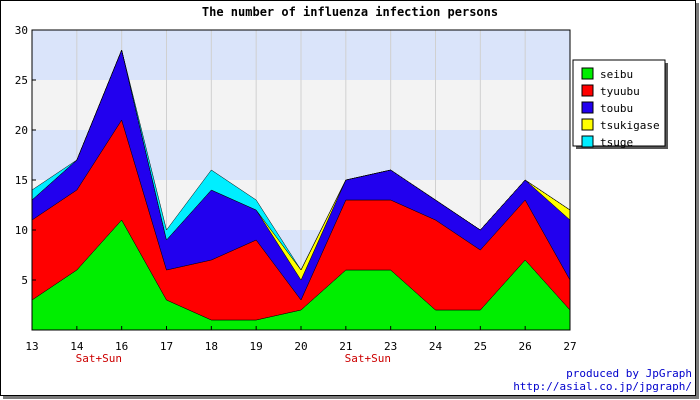  What do you see at coordinates (629, 373) in the screenshot?
I see `credit-line-1: produced by JpGraph` at bounding box center [629, 373].